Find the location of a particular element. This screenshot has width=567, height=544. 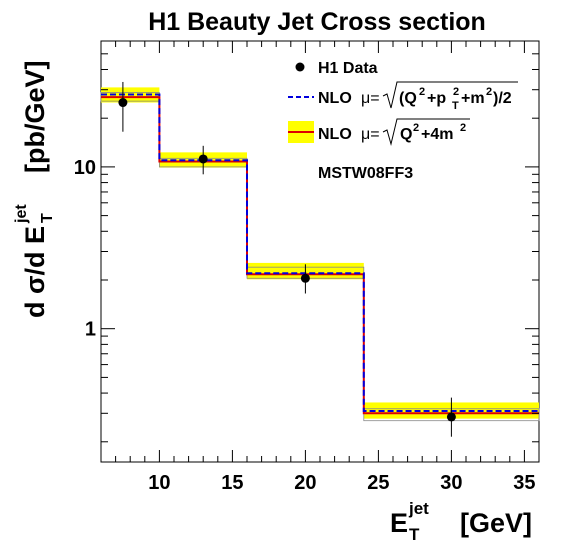

legend-nlo-solid-r2: 2 is located at coordinates (416, 128).